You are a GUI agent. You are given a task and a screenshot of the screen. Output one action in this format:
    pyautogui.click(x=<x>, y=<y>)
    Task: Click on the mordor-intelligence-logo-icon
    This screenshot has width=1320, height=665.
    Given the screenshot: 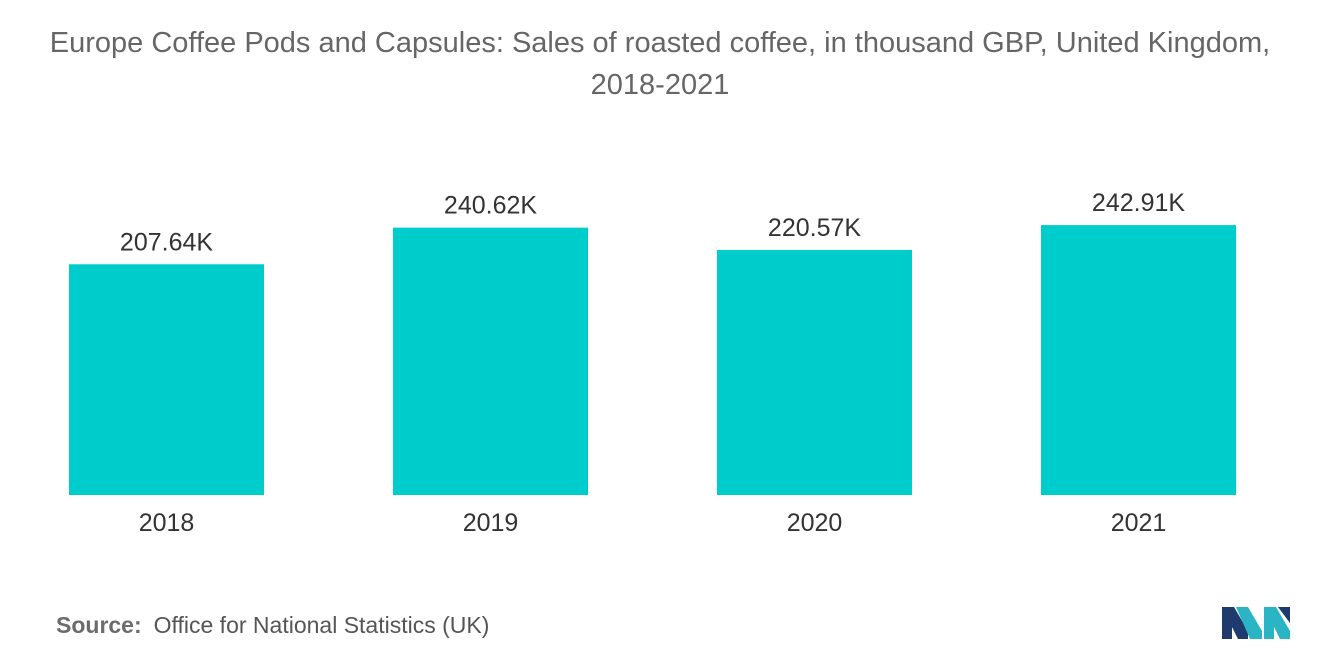 What is the action you would take?
    pyautogui.click(x=1256, y=623)
    